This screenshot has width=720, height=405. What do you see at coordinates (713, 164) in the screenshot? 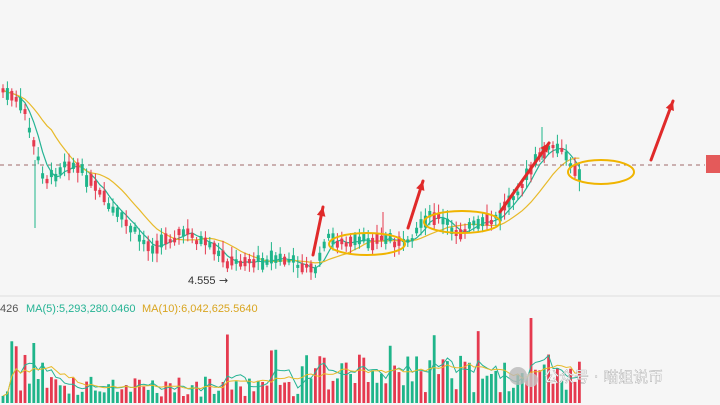
I see `current-price-tag` at bounding box center [713, 164].